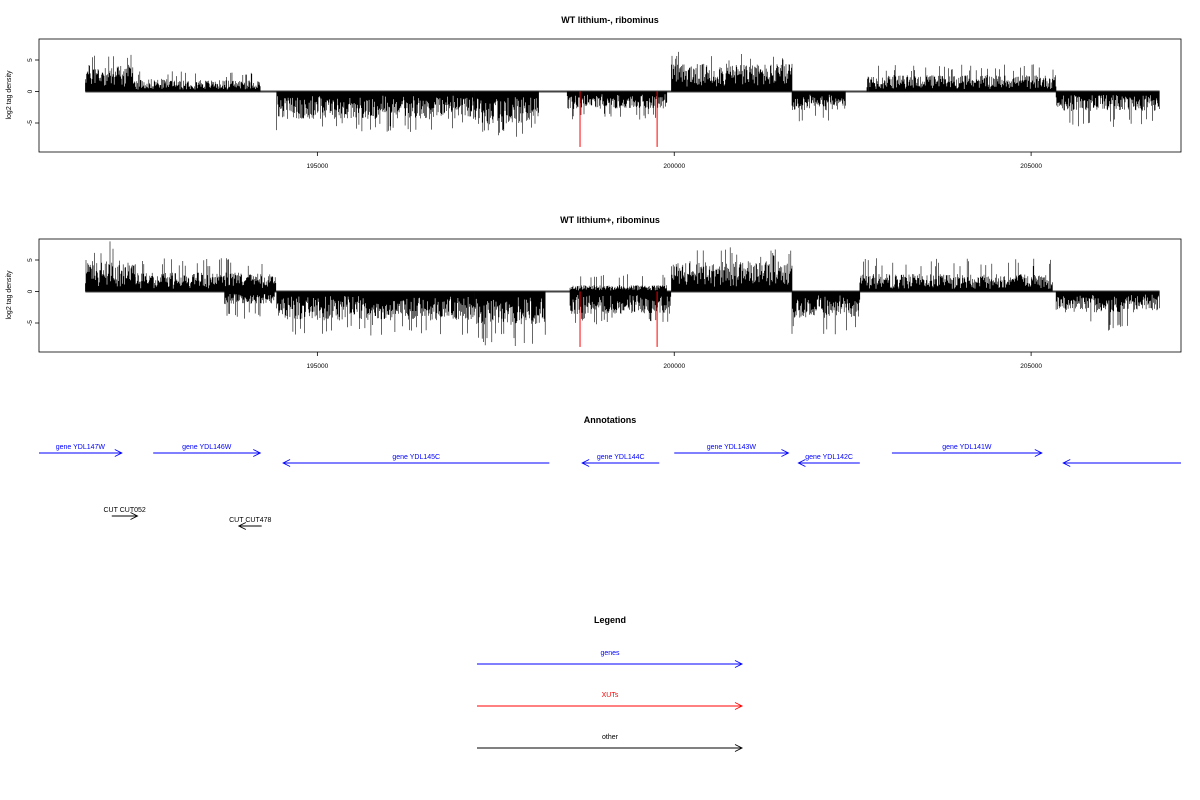 The image size is (1200, 800). I want to click on legend-item-xuts: XUTs, so click(610, 701).